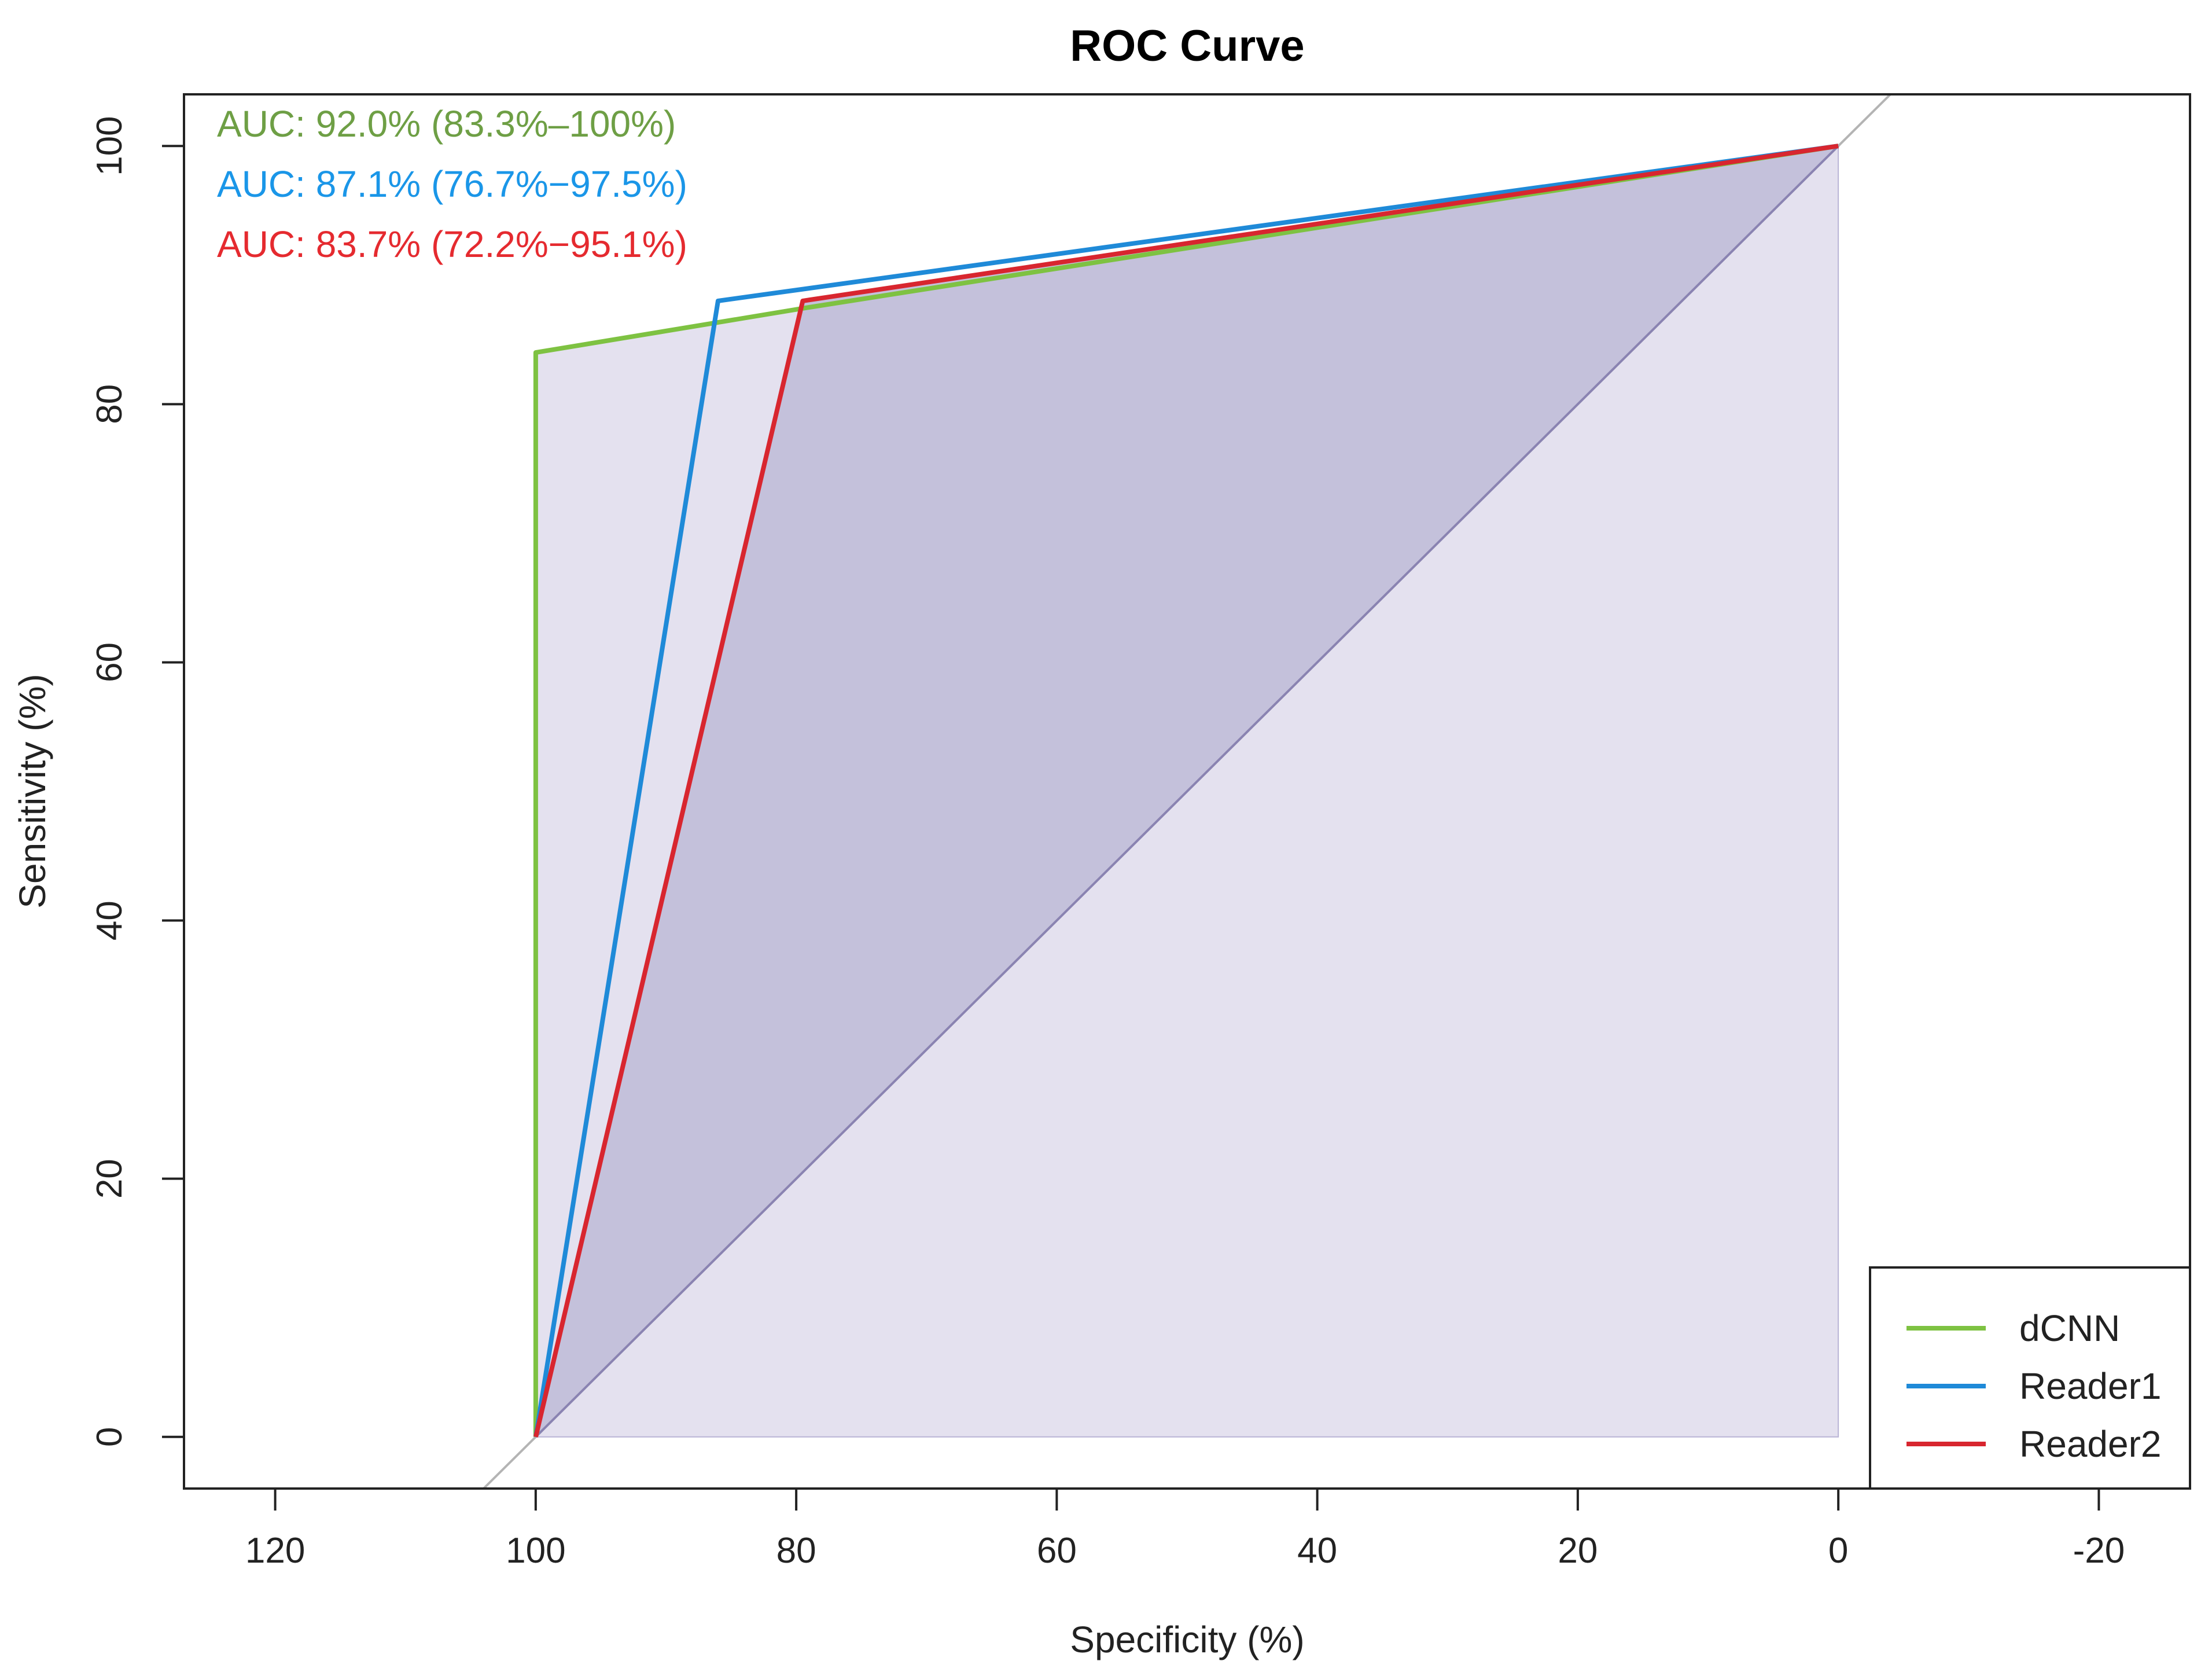 Image resolution: width=2212 pixels, height=1672 pixels. What do you see at coordinates (32, 791) in the screenshot?
I see `y-axis-label: Sensitivity (%)` at bounding box center [32, 791].